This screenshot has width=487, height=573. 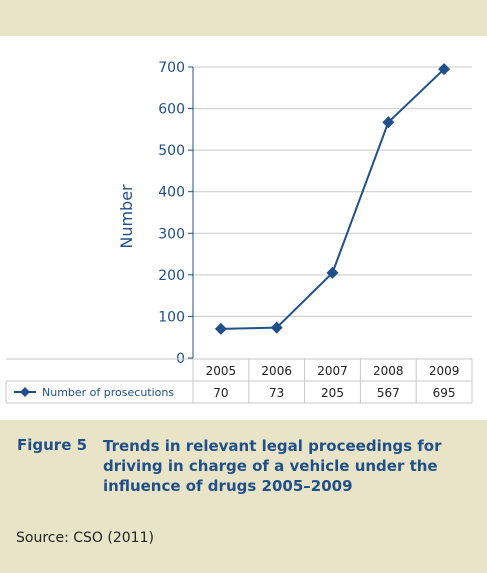 I want to click on data-value-label: 73, so click(x=276, y=393).